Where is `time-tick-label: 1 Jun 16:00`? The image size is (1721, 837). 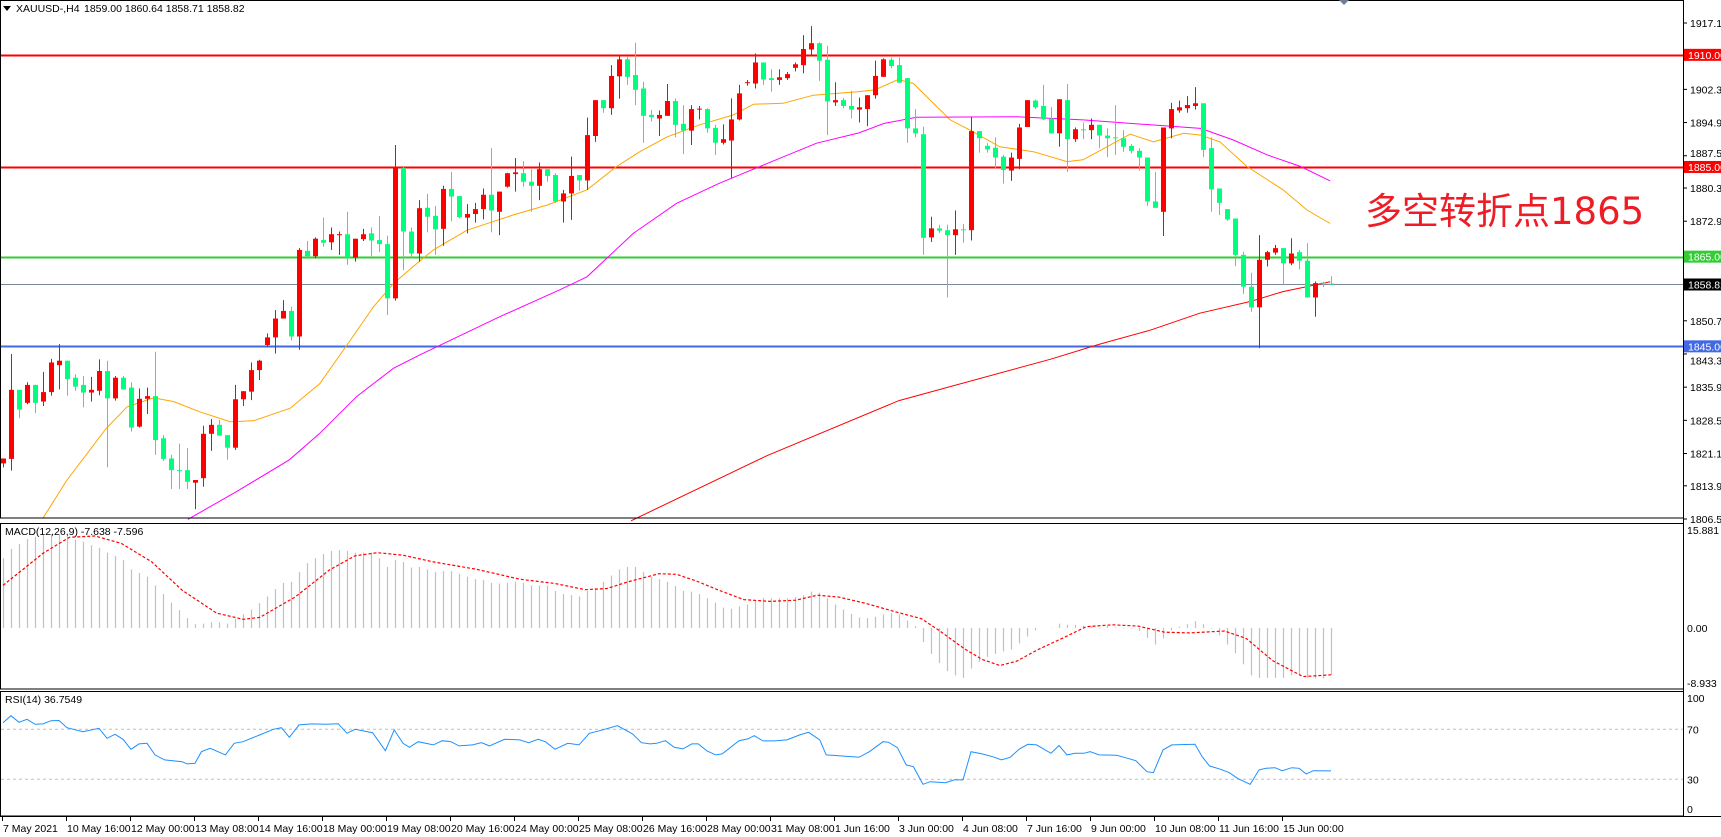 time-tick-label: 1 Jun 16:00 is located at coordinates (862, 829).